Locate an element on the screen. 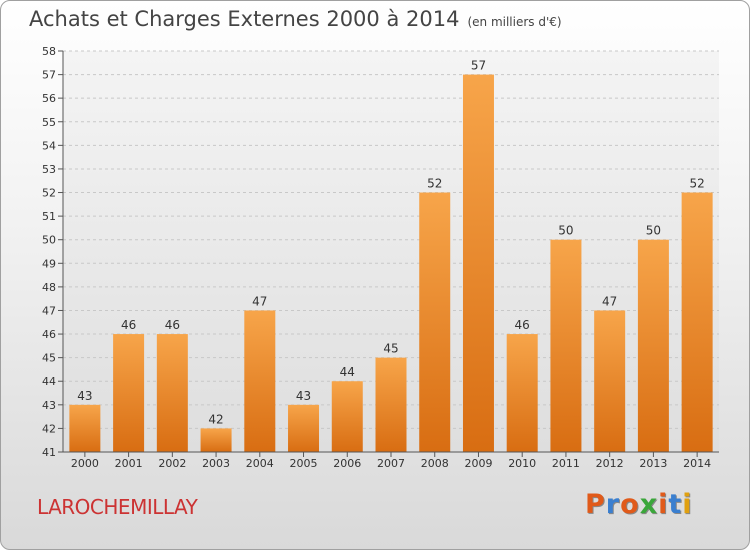 The width and height of the screenshot is (750, 550). bar-2000 is located at coordinates (85, 428).